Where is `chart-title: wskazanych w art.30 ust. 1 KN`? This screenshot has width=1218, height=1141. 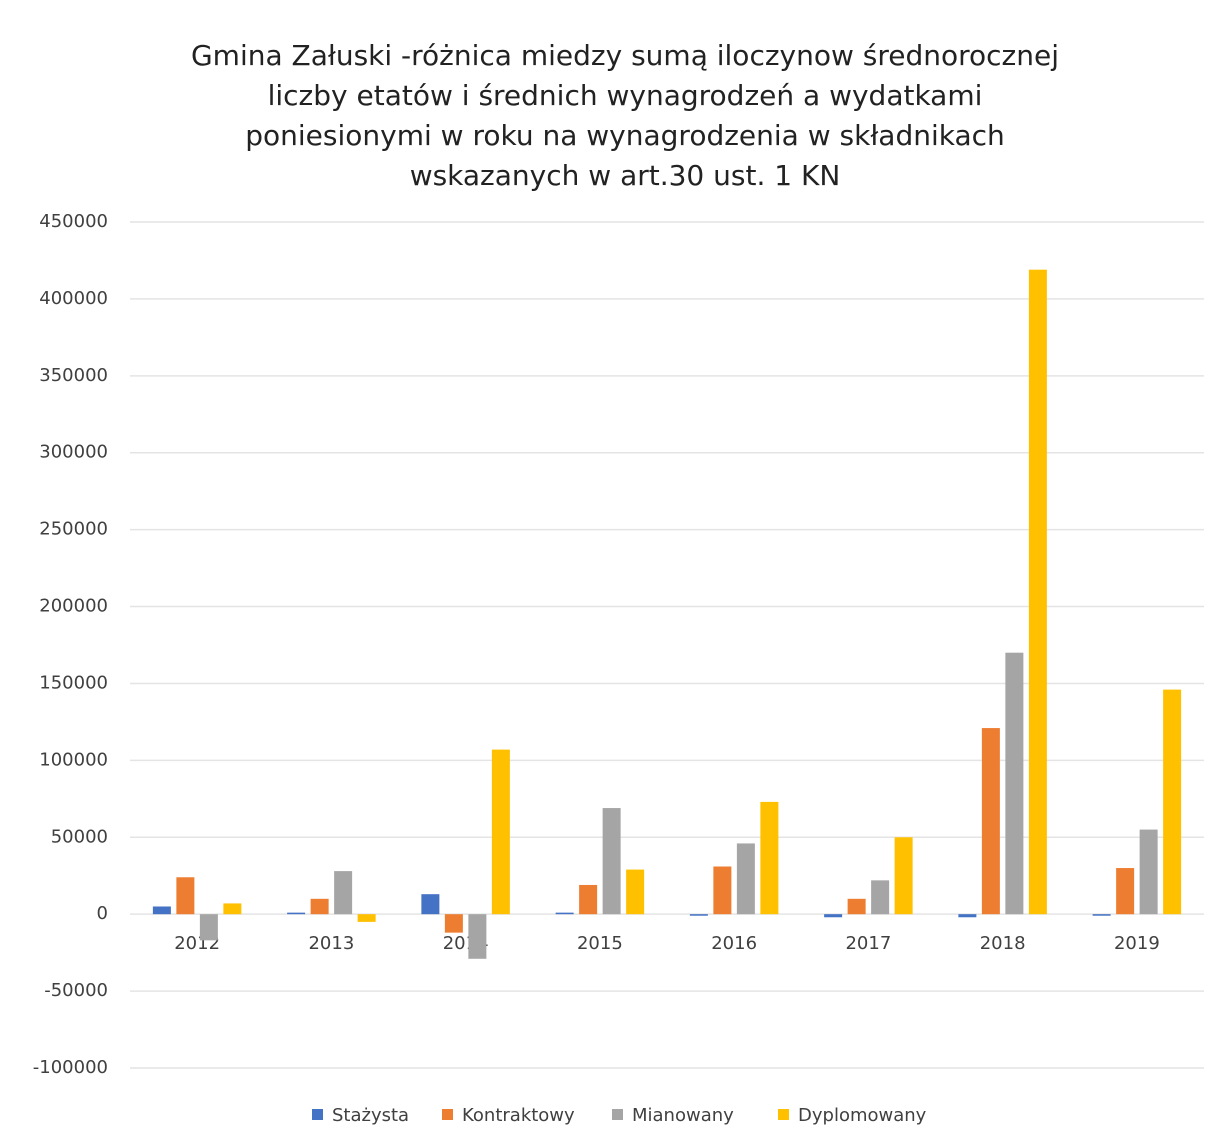
chart-title: wskazanych w art.30 ust. 1 KN is located at coordinates (625, 175).